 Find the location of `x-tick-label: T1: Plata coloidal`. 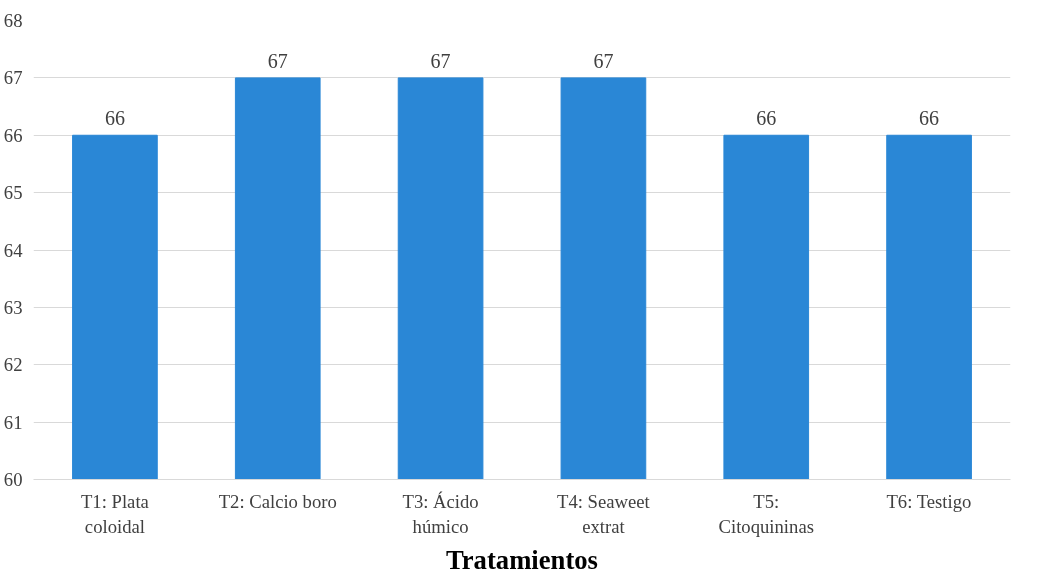

x-tick-label: T1: Plata coloidal is located at coordinates (115, 513).